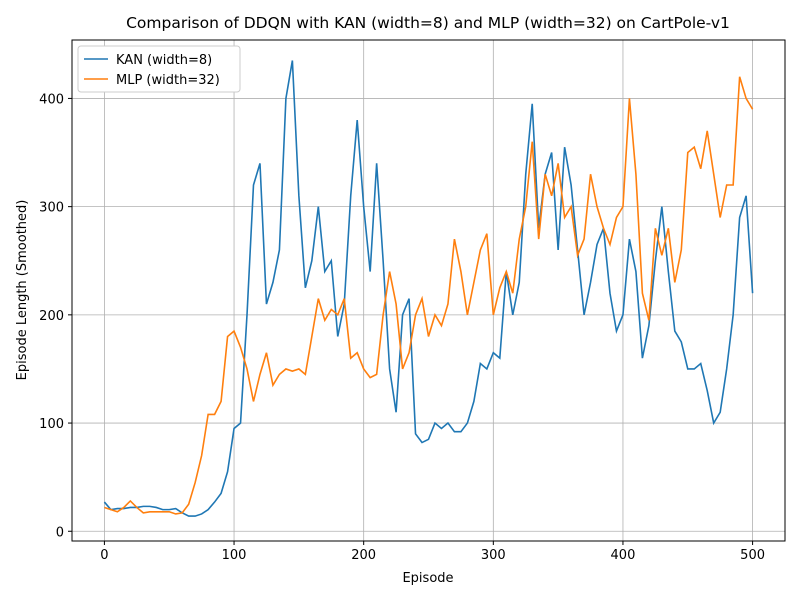 The height and width of the screenshot is (600, 800). I want to click on legend: KAN (width=8) MLP (width=32), so click(159, 69).